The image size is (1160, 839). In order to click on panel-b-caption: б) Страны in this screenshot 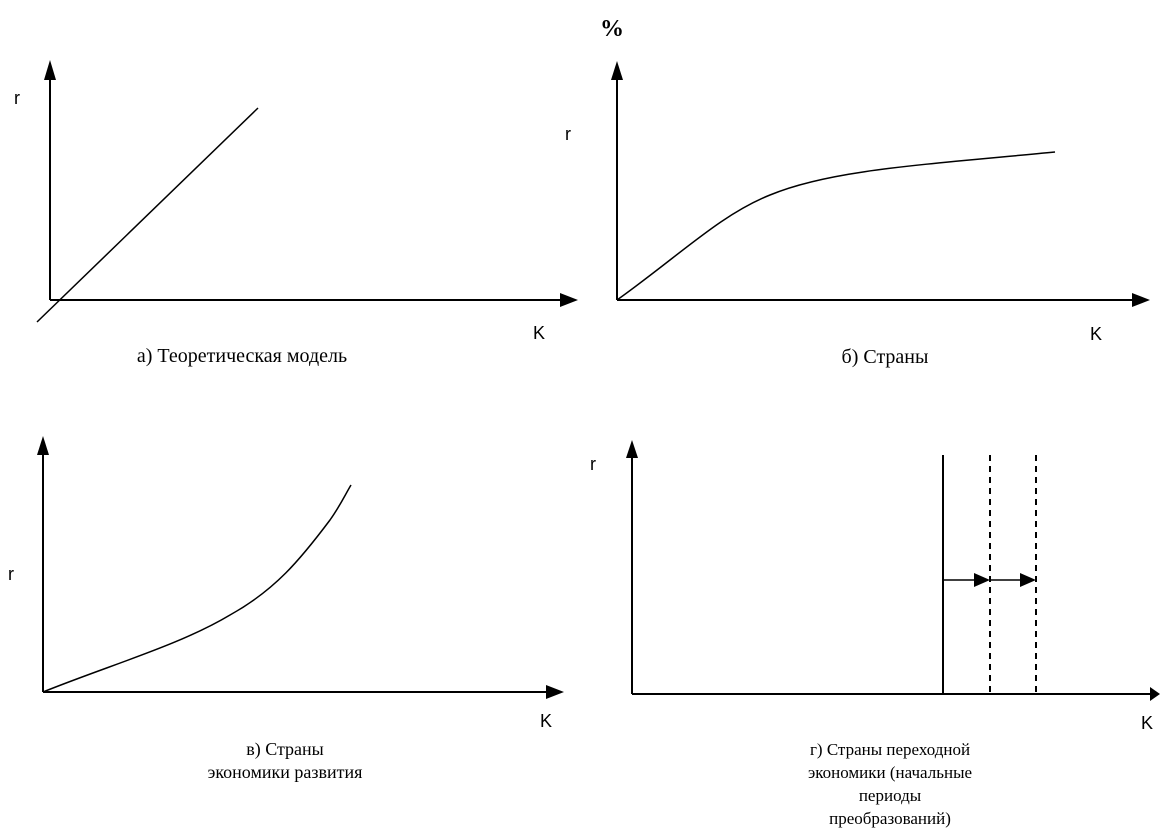, I will do `click(885, 357)`.